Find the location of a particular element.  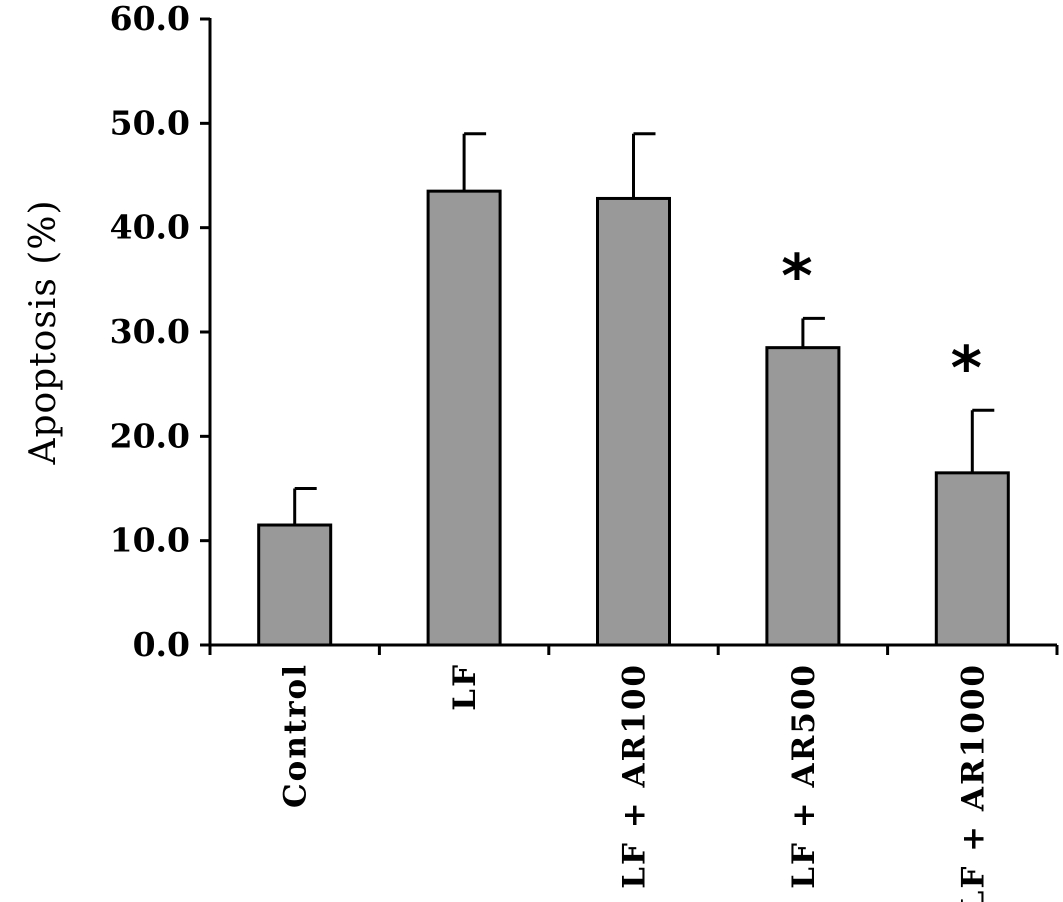

x-tick-label-1: LF is located at coordinates (465, 687).